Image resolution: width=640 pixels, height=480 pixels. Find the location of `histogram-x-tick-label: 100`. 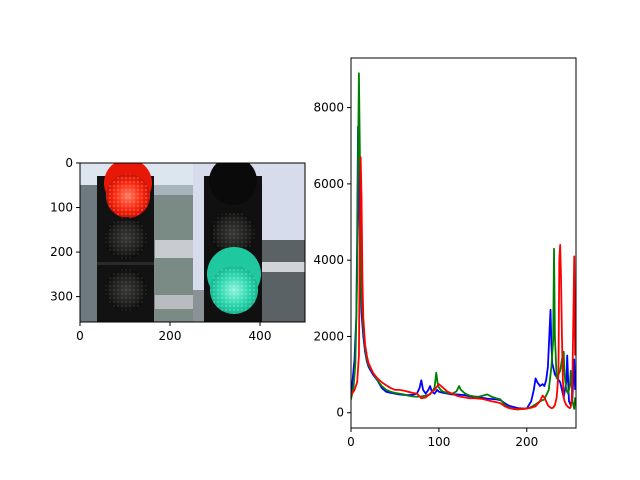

histogram-x-tick-label: 100 is located at coordinates (438, 442).